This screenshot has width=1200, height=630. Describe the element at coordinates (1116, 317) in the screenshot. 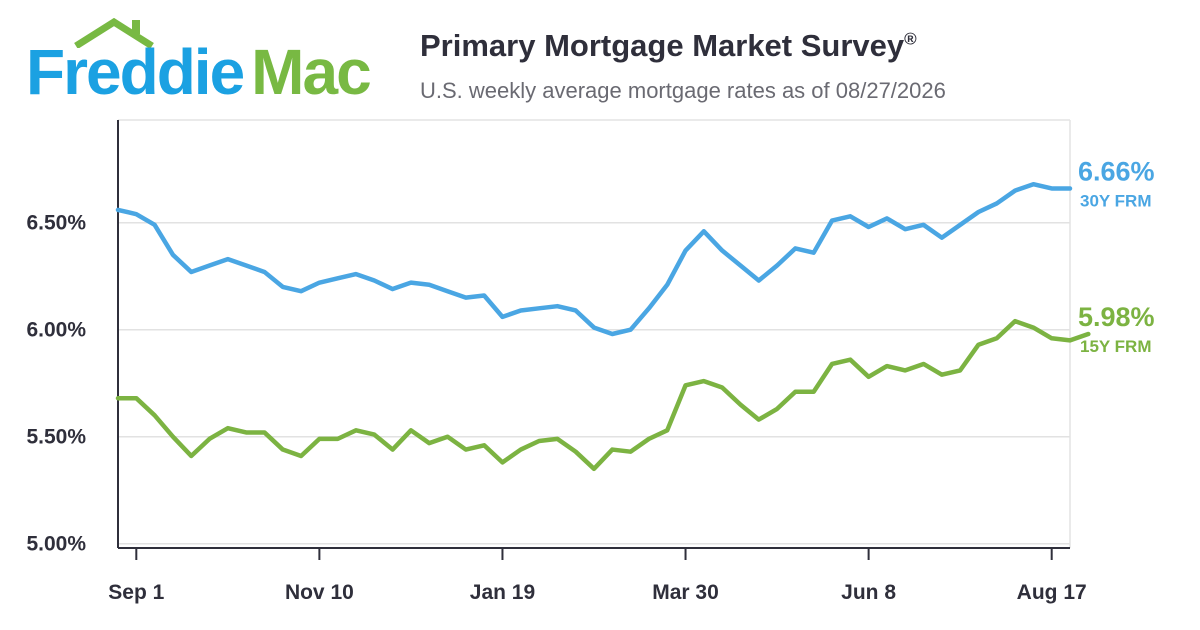

I see `series-end-value: 5.98%` at that location.